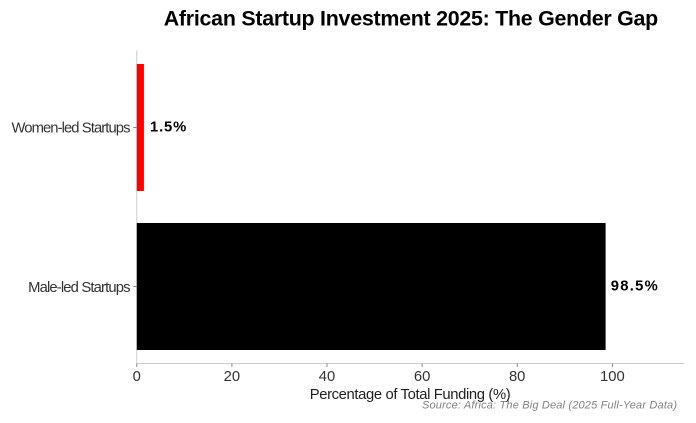  What do you see at coordinates (612, 377) in the screenshot?
I see `svg-text: 100` at bounding box center [612, 377].